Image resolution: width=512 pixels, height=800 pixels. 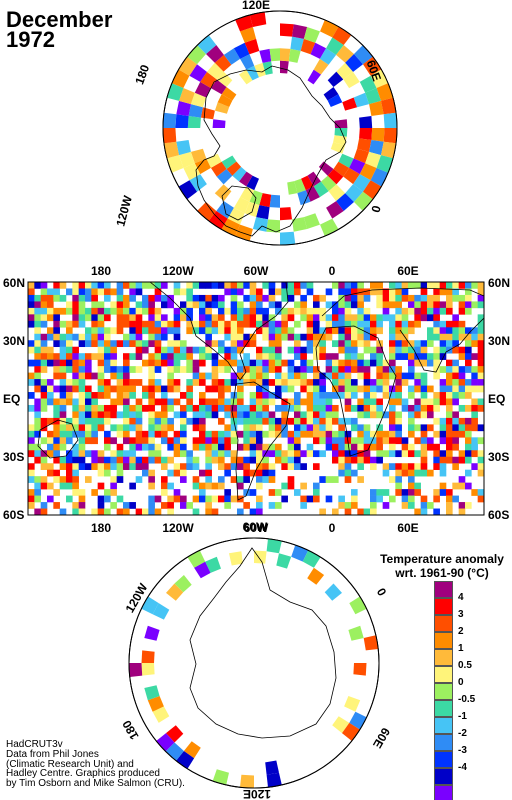 I want to click on legend-tick-label: -4, so click(x=462, y=767).